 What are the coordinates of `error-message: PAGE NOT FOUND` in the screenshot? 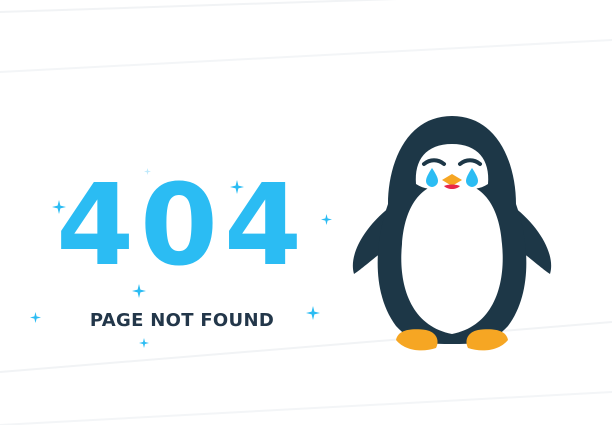 It's located at (182, 320).